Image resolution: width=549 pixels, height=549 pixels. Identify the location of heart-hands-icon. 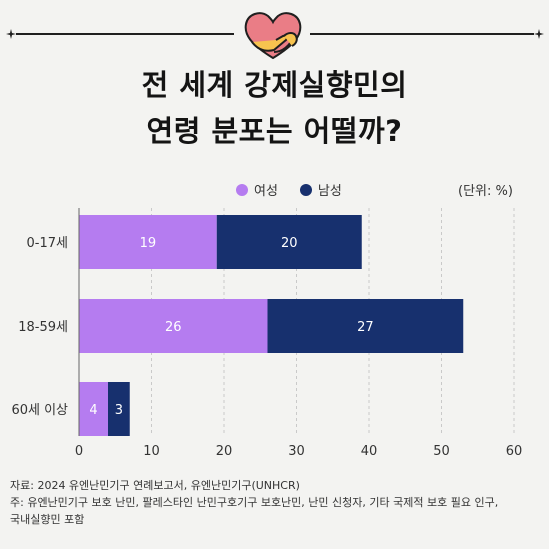
(273, 35).